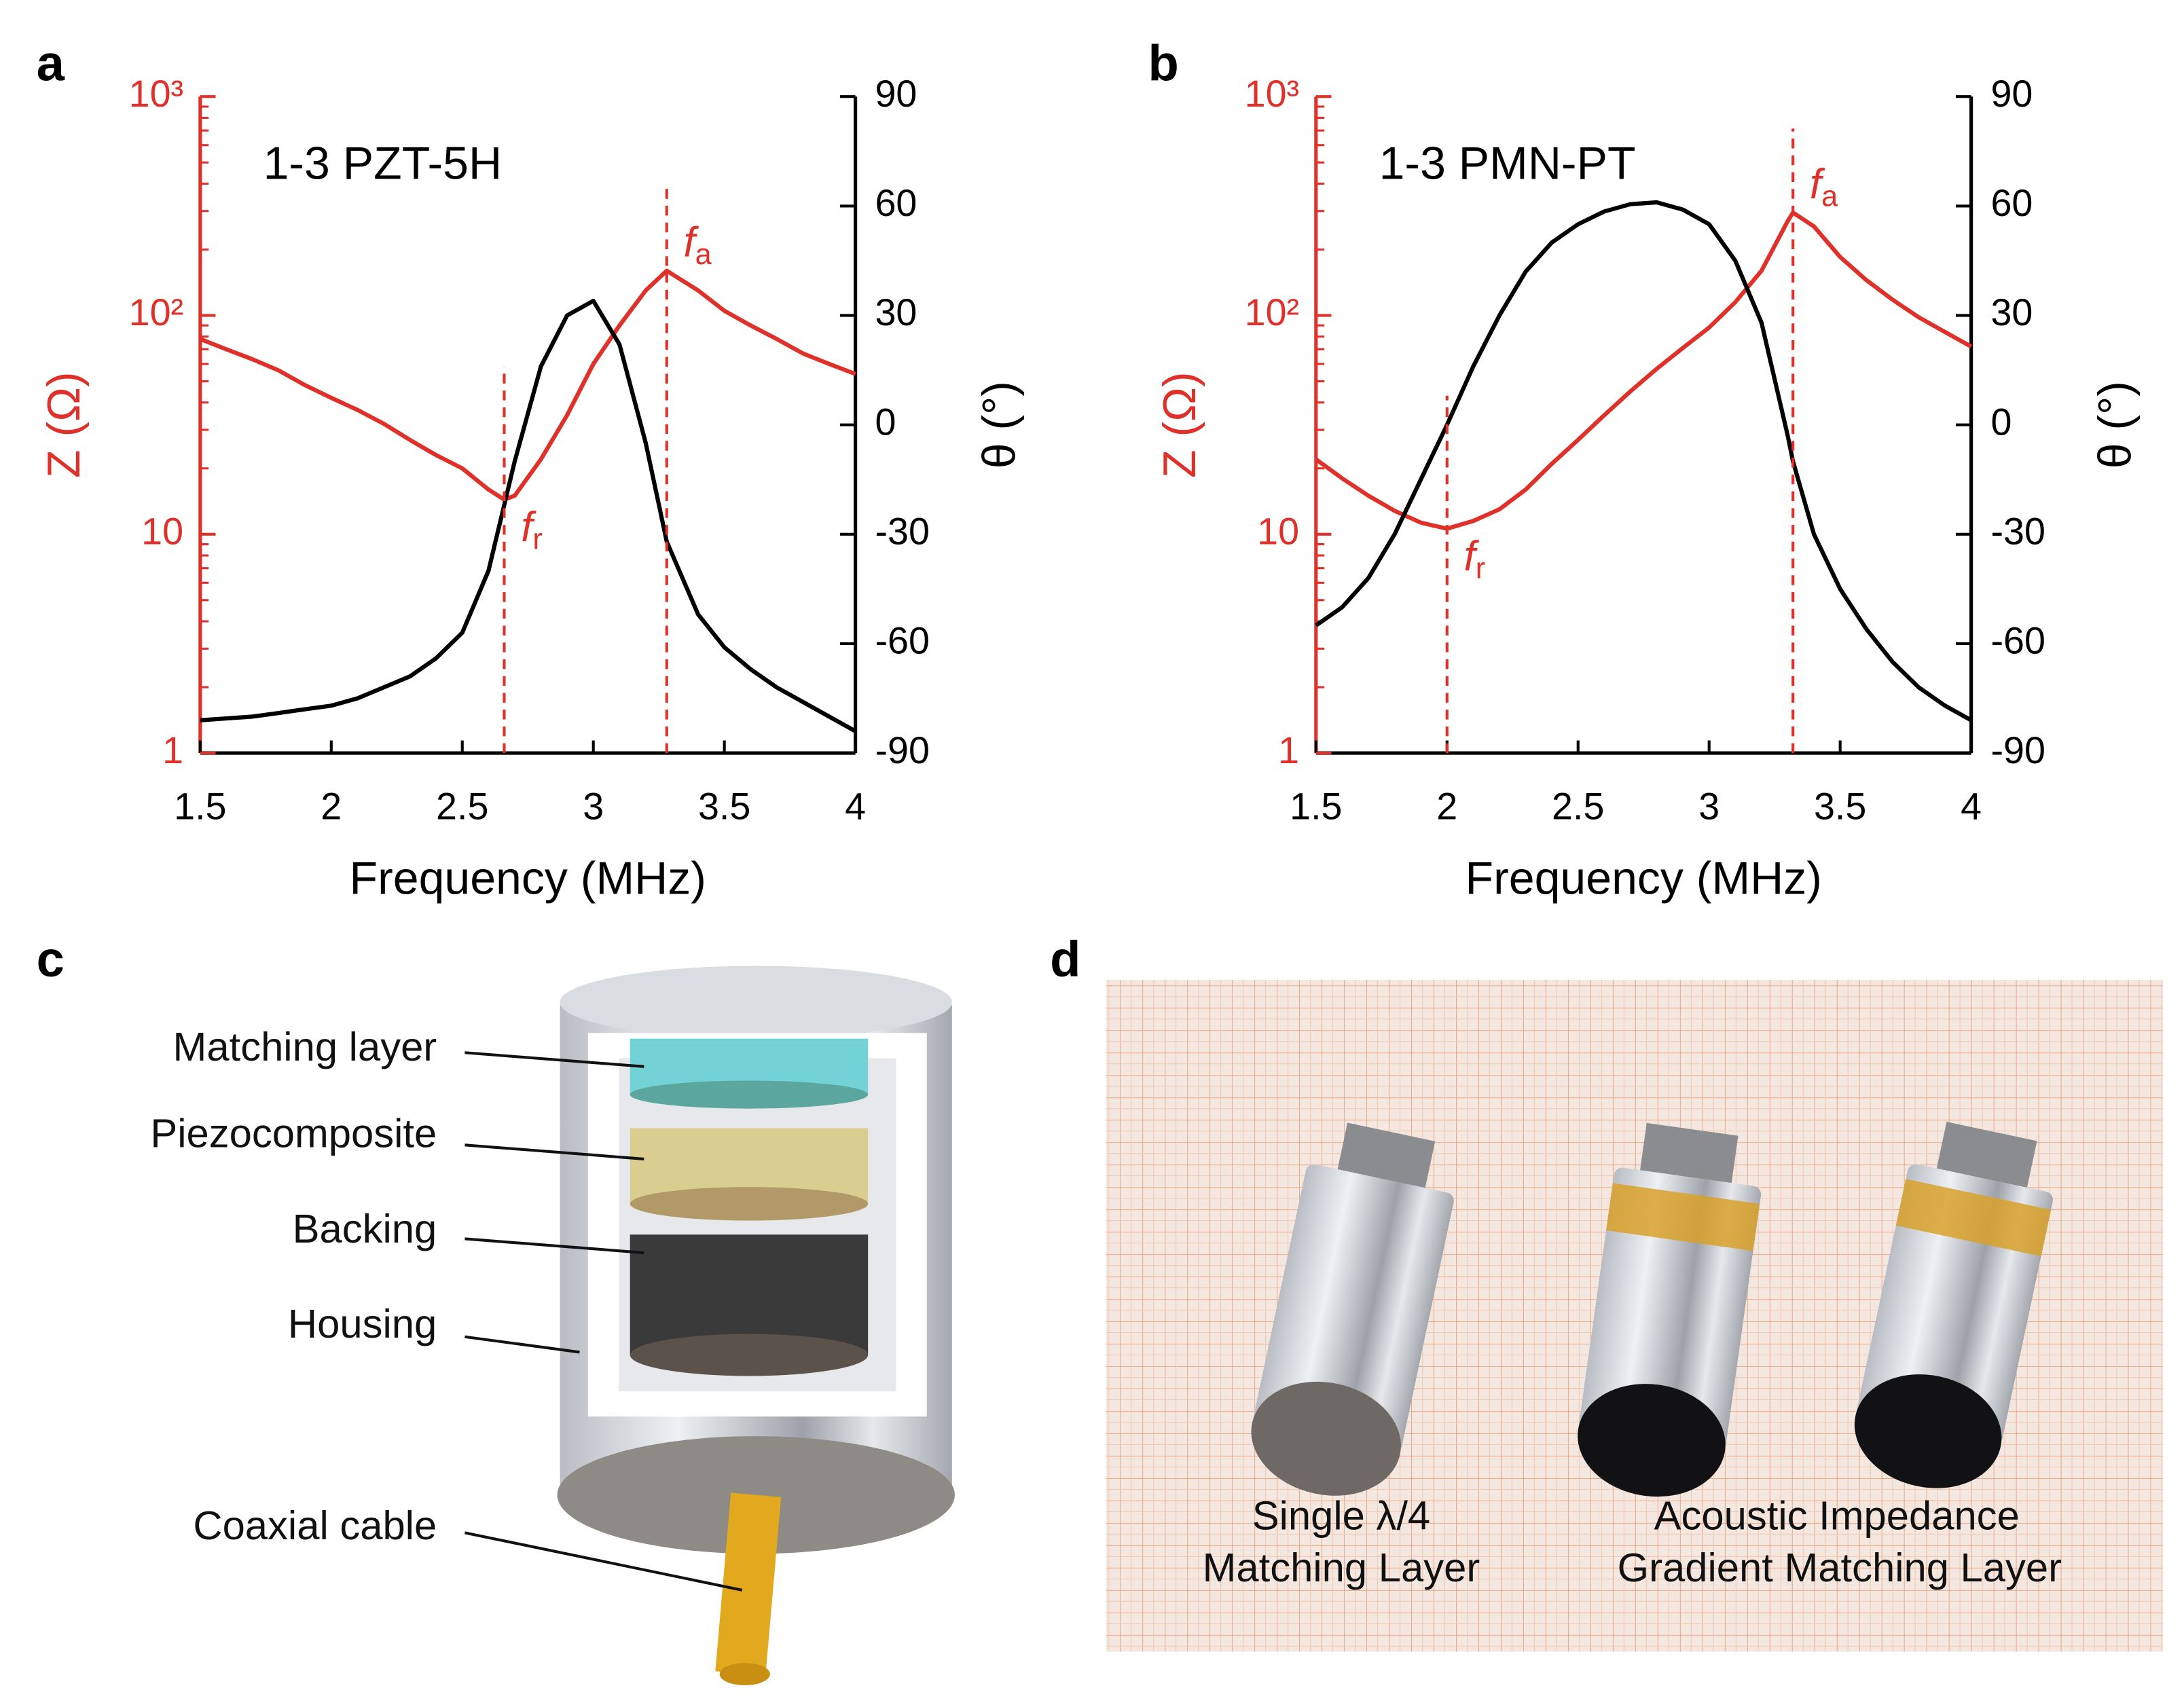 The width and height of the screenshot is (2184, 1707). Describe the element at coordinates (1065, 959) in the screenshot. I see `panel-label: d` at that location.